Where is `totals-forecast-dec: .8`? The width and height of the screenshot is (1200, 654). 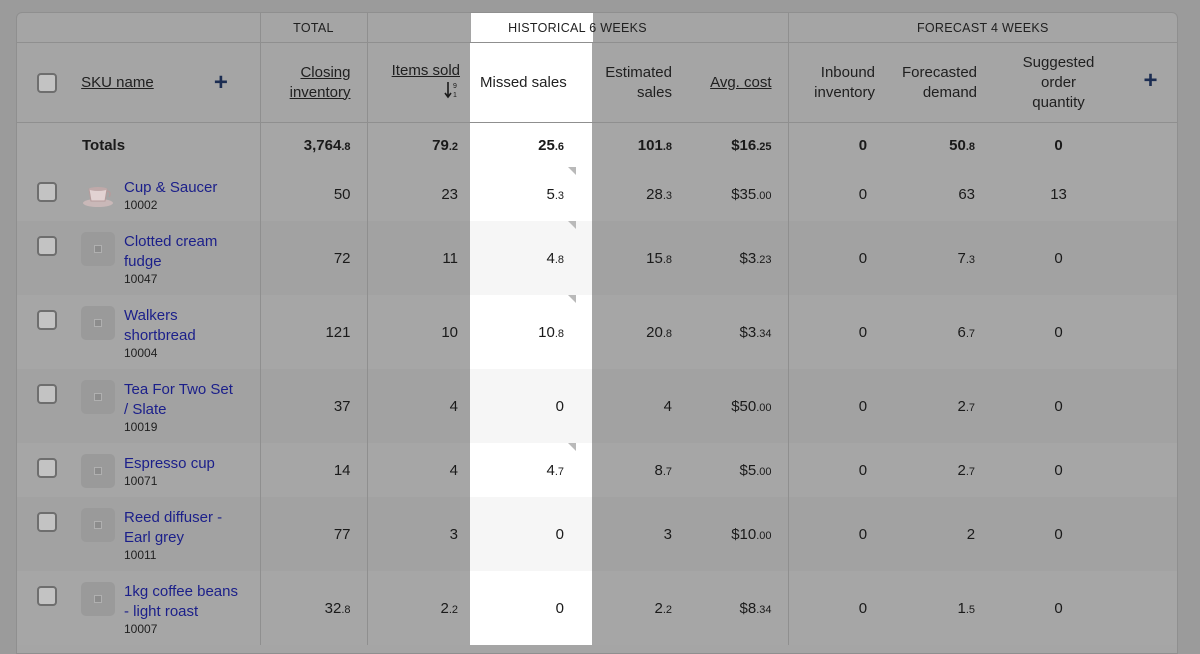
totals-forecast-dec: .8 is located at coordinates (970, 146).